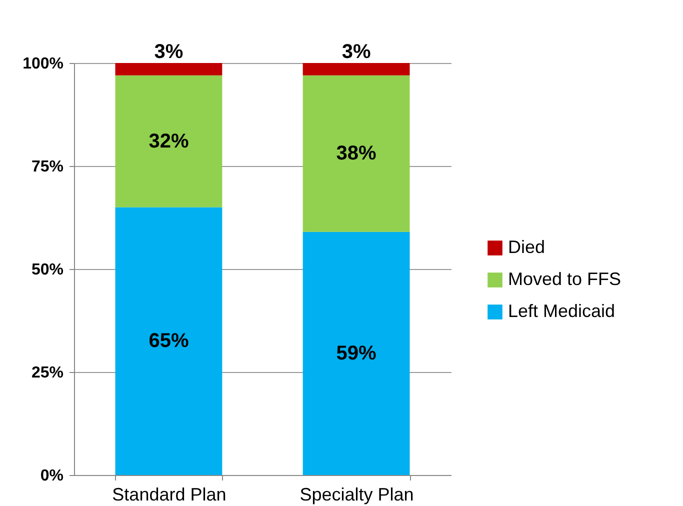 This screenshot has width=683, height=506. What do you see at coordinates (52, 476) in the screenshot?
I see `y-tick-label: 0%` at bounding box center [52, 476].